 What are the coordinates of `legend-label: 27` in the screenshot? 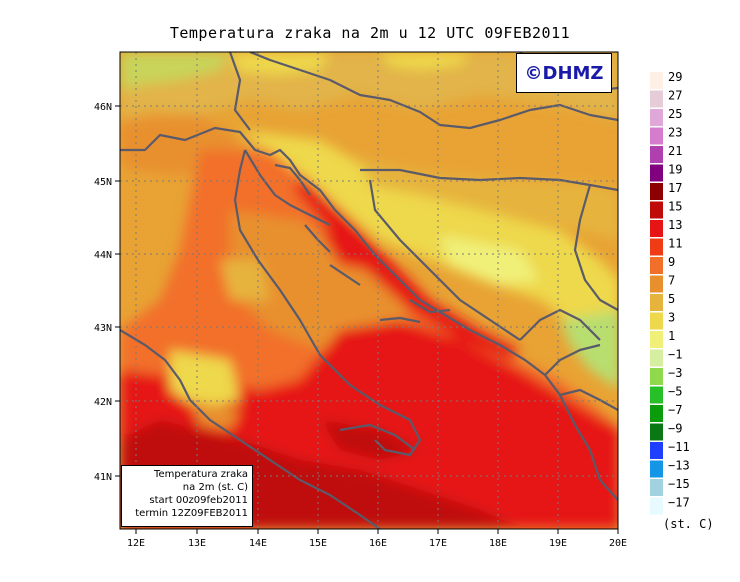 It's located at (675, 96).